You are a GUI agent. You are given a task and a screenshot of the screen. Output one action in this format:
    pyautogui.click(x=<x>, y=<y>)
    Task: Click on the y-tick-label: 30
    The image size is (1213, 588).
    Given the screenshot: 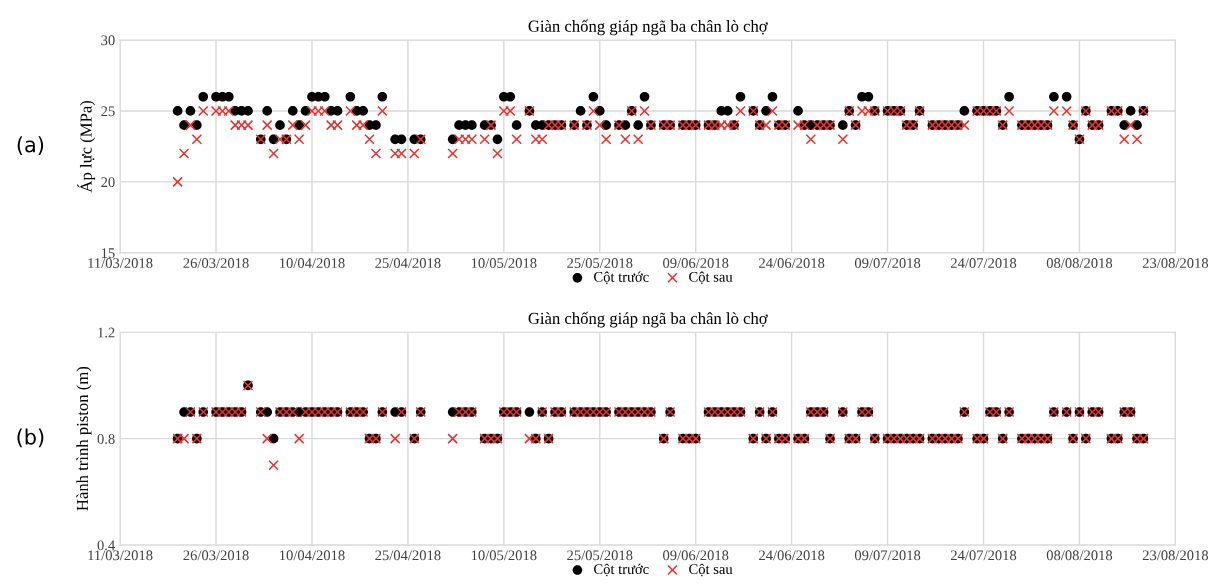 What is the action you would take?
    pyautogui.click(x=108, y=40)
    